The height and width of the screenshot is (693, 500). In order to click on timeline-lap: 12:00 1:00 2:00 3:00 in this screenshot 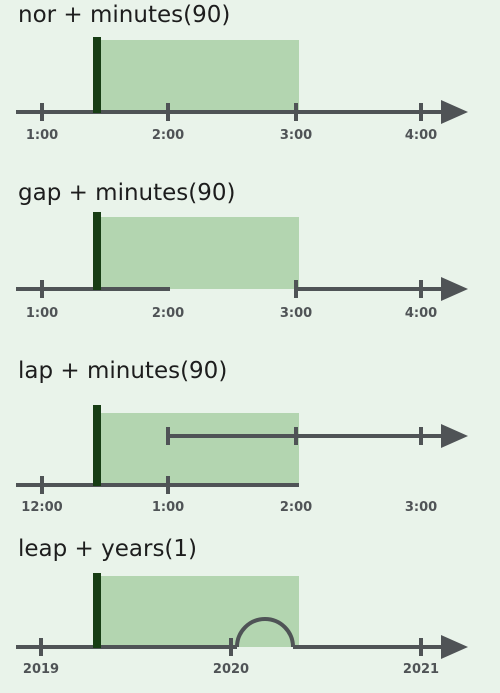, I will do `click(242, 460)`.